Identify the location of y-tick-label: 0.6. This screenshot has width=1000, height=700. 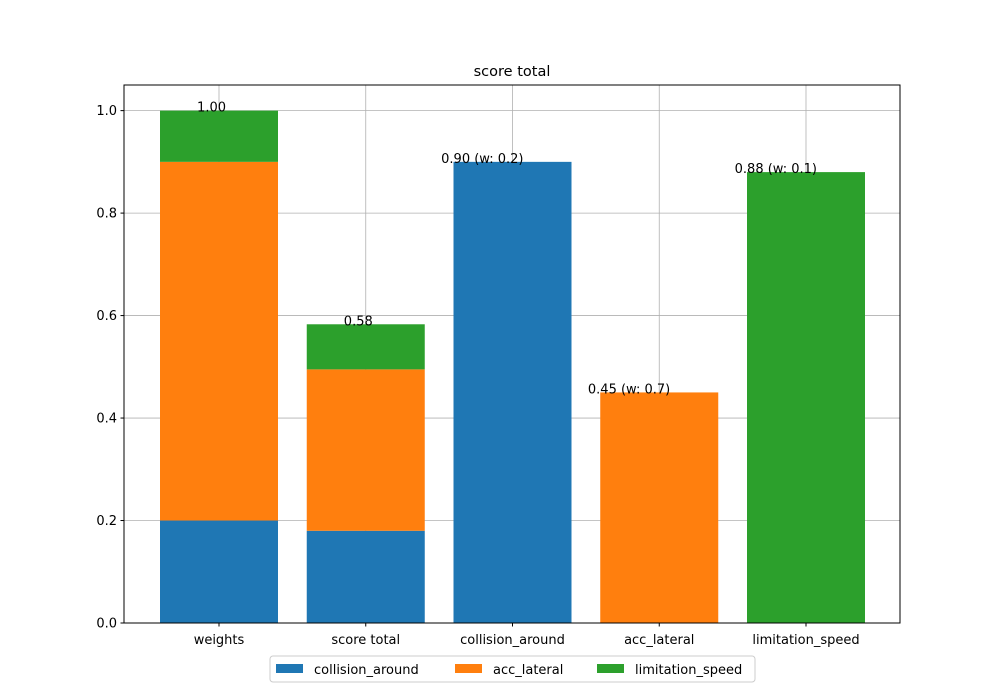
(106, 316).